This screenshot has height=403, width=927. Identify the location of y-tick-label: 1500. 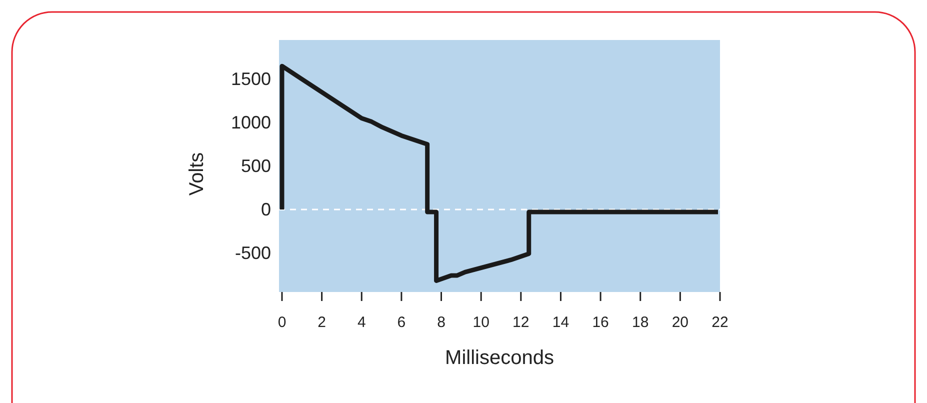
(250, 79).